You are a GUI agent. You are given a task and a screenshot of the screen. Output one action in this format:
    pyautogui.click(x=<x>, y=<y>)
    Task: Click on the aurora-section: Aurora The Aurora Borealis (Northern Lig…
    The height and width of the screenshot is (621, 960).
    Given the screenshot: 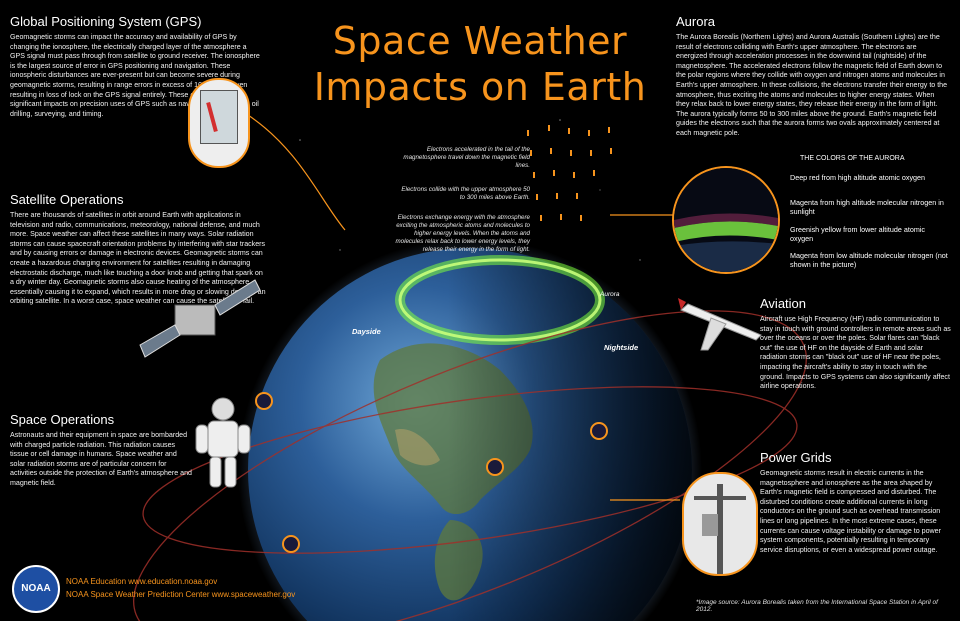 What is the action you would take?
    pyautogui.click(x=814, y=76)
    